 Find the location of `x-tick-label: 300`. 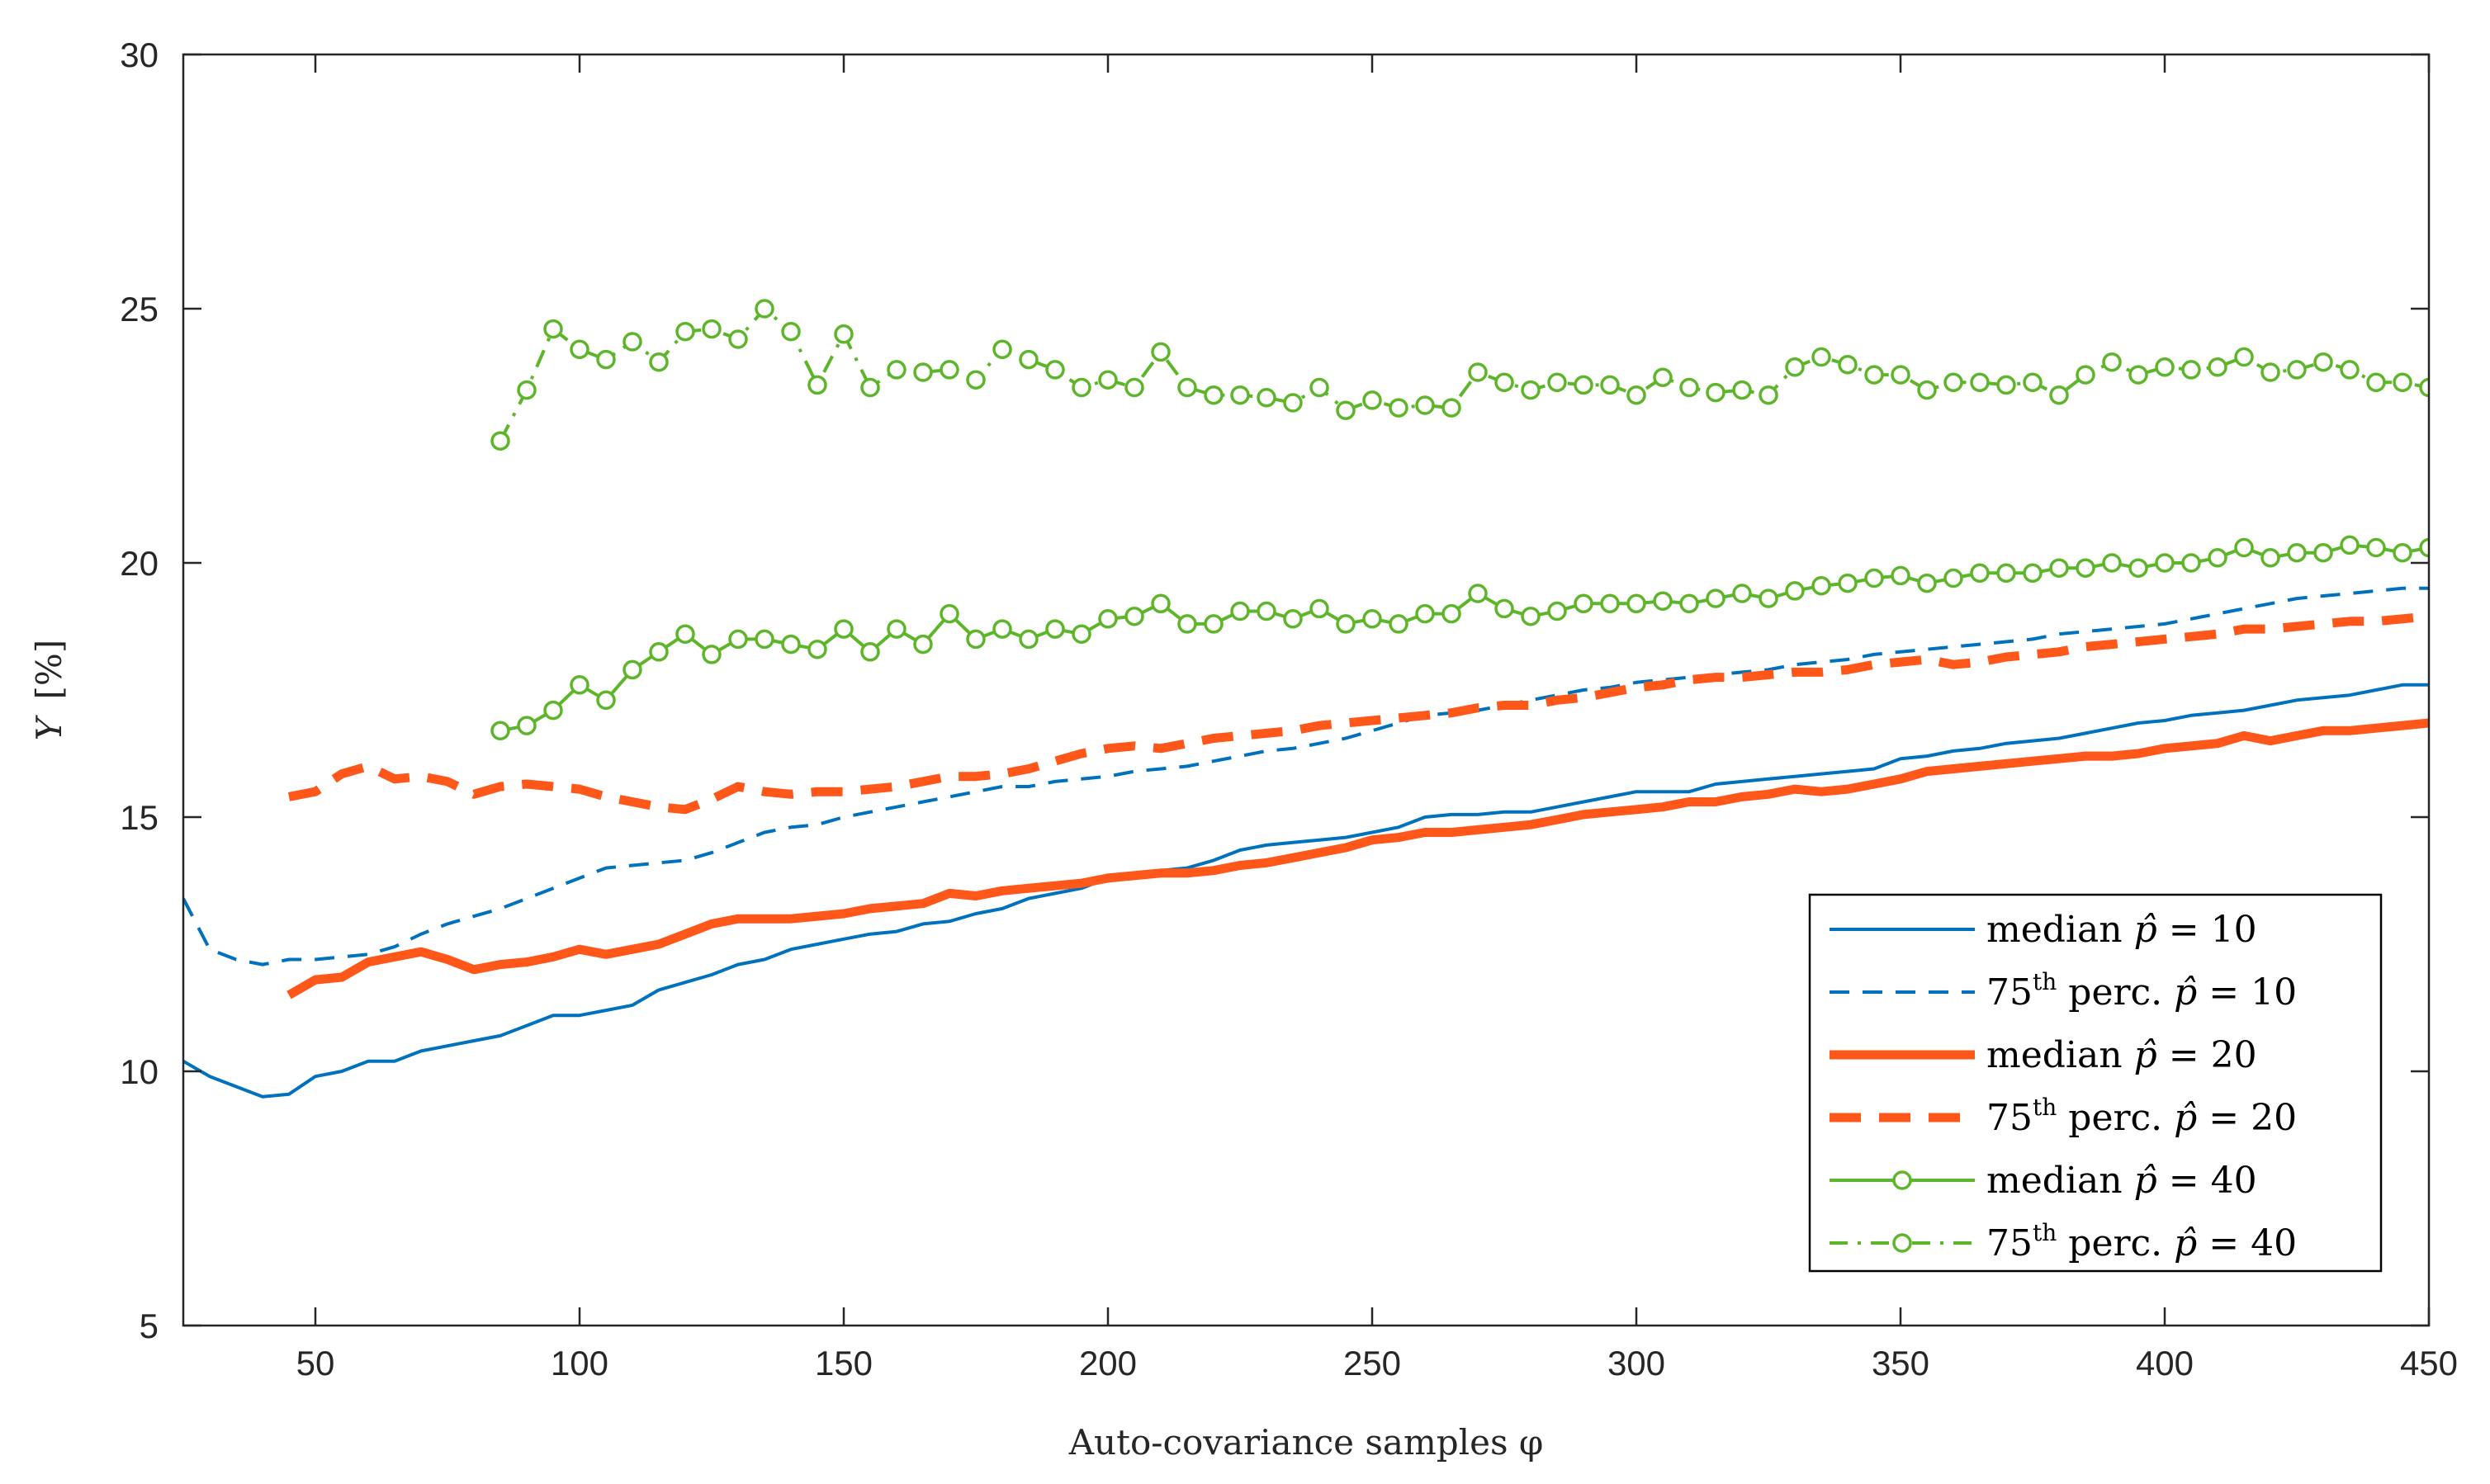

x-tick-label: 300 is located at coordinates (1636, 1363).